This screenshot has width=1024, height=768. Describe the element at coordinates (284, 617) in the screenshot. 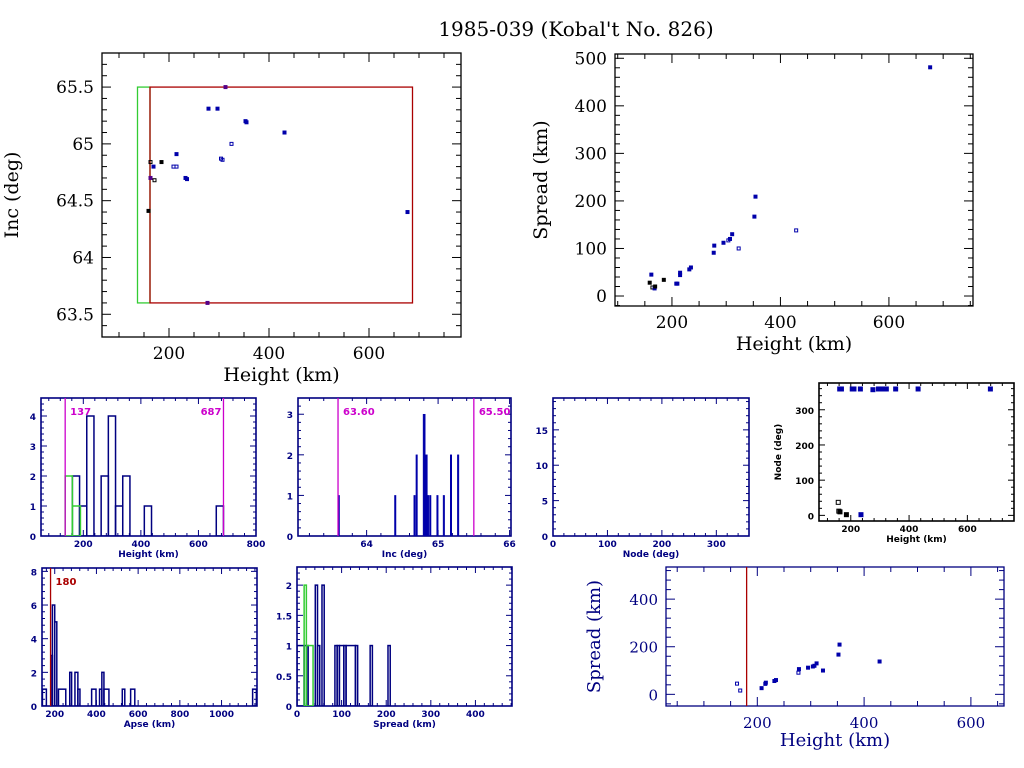

I see `y-tick-label: 1.5` at that location.